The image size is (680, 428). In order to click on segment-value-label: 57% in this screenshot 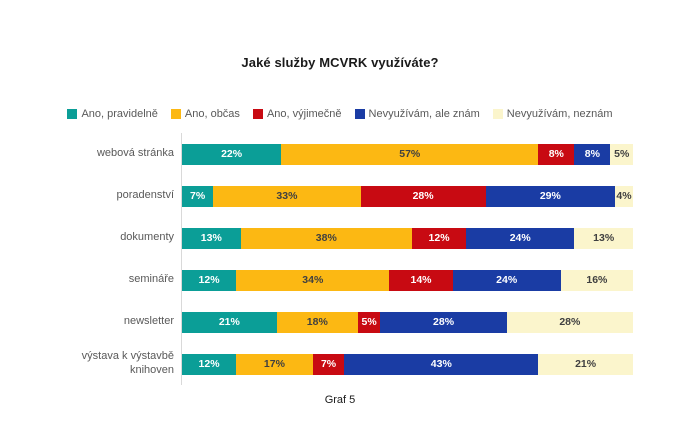, I will do `click(410, 154)`.